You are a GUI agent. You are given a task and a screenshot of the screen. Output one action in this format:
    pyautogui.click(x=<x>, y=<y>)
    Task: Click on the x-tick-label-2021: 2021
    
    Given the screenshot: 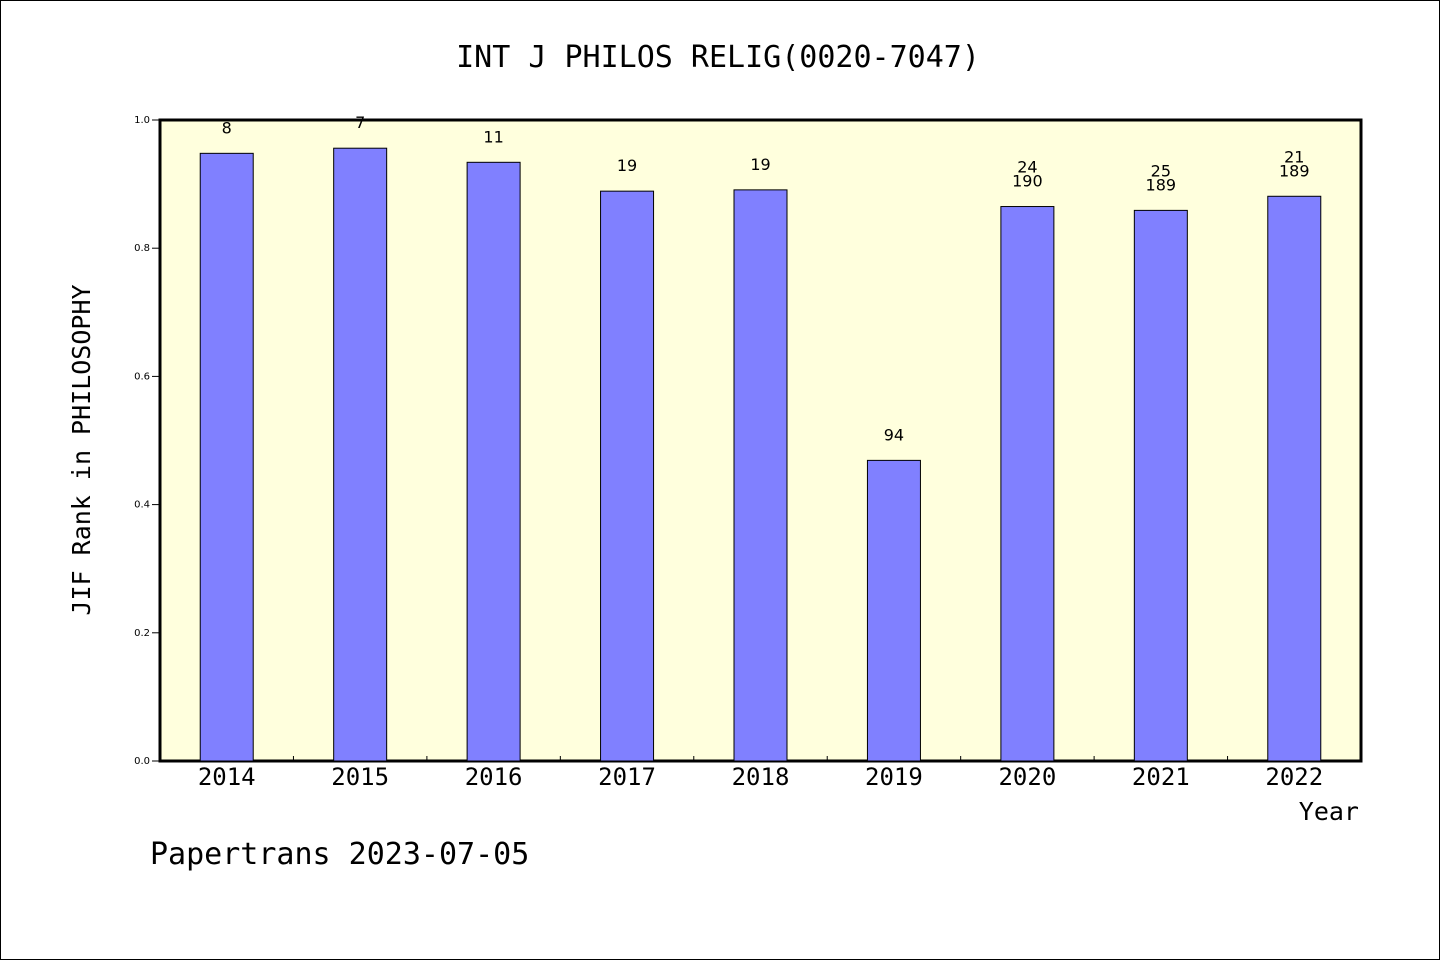 What is the action you would take?
    pyautogui.click(x=1161, y=777)
    